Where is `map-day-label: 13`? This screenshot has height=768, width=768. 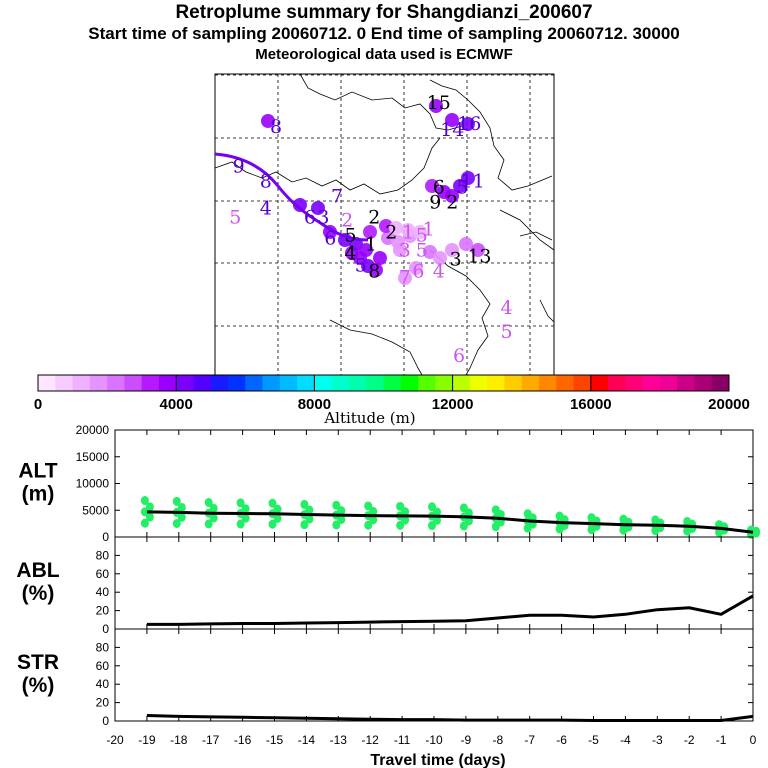
map-day-label: 13 is located at coordinates (479, 257).